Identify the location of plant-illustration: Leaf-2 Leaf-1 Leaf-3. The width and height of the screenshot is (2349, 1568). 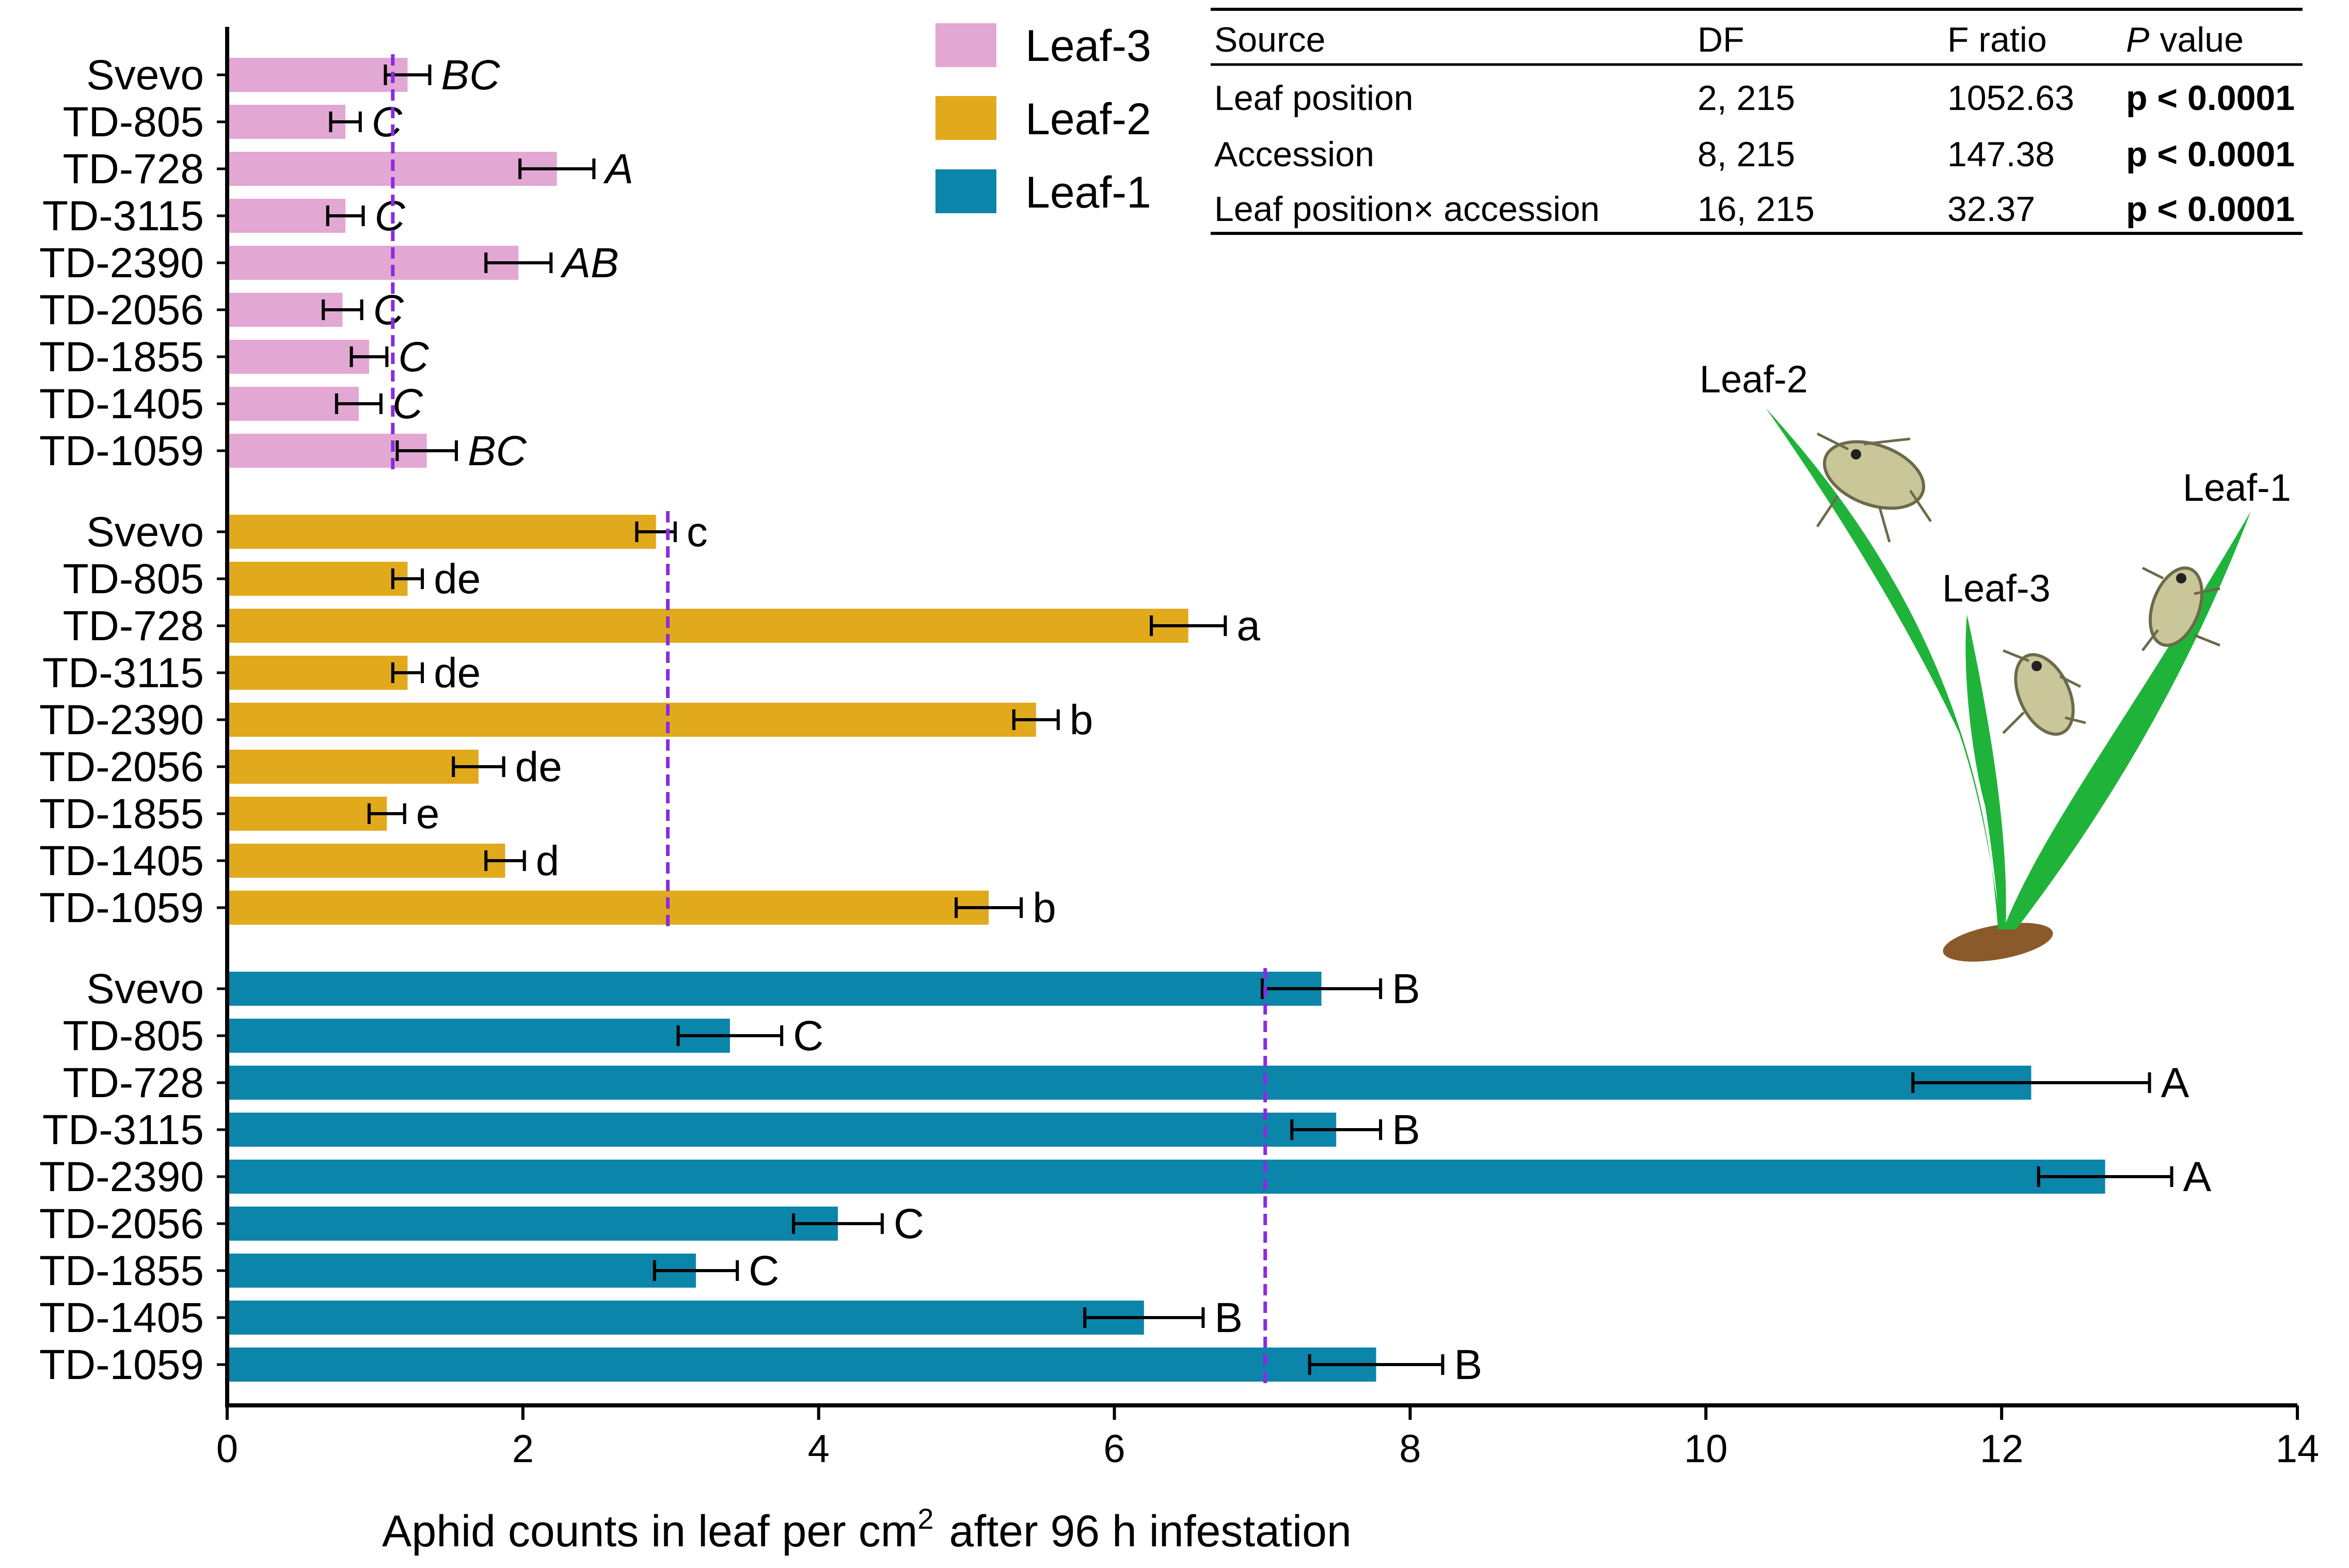
(1995, 660).